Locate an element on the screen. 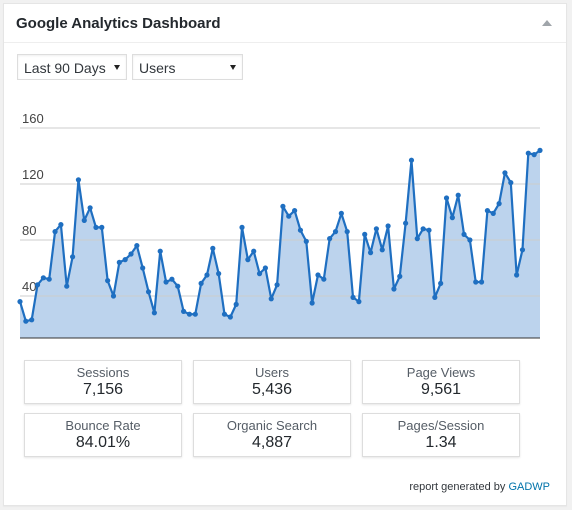  period-select: Last 90 Days is located at coordinates (72, 67).